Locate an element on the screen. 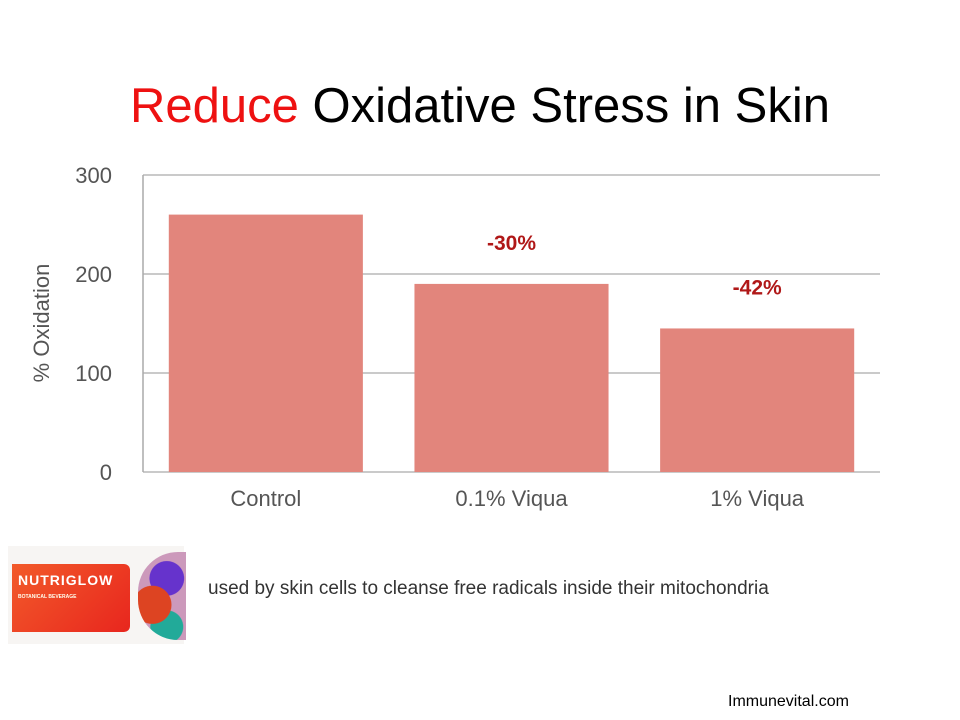  product-brand: NUTRIGLOW is located at coordinates (66, 580).